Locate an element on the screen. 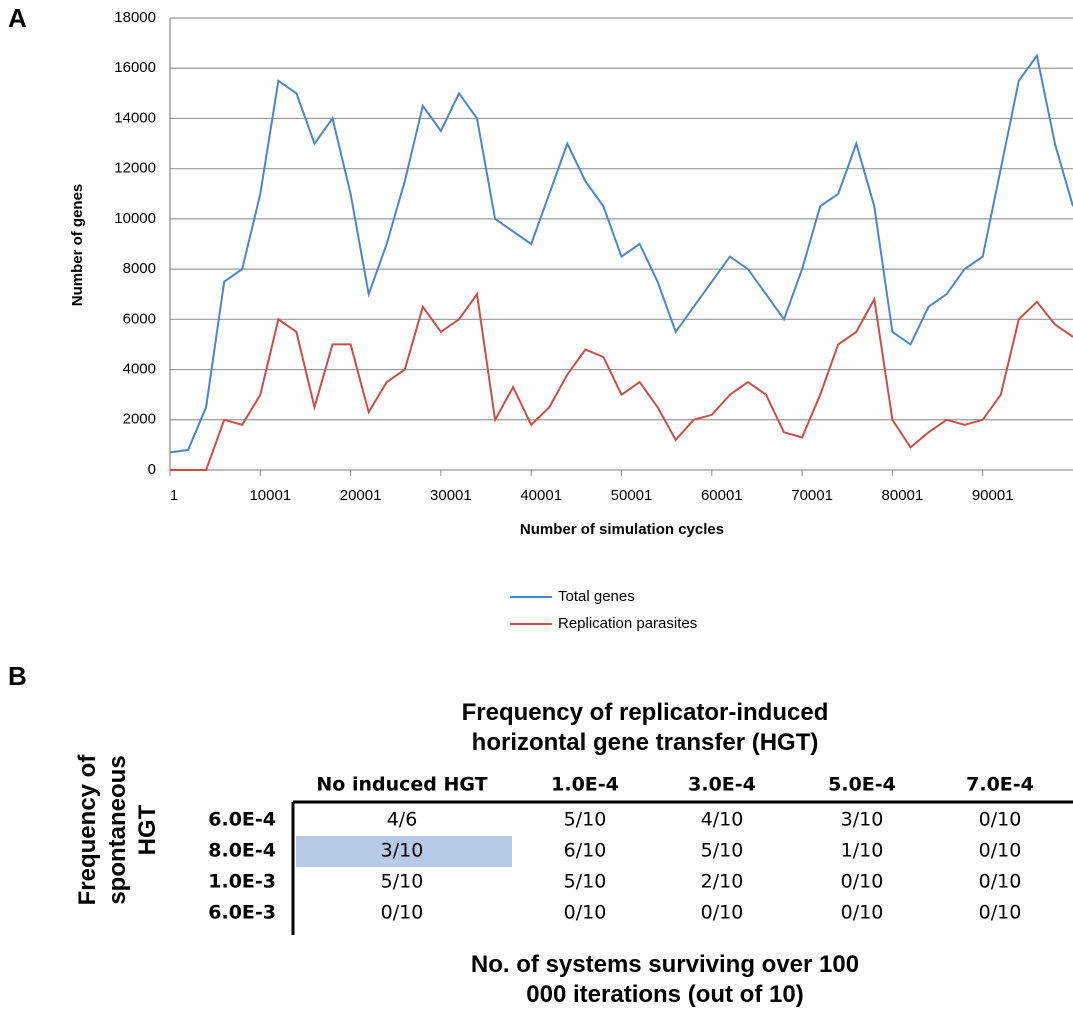 This screenshot has width=1073, height=1014. x-tick-label: 1 is located at coordinates (174, 495).